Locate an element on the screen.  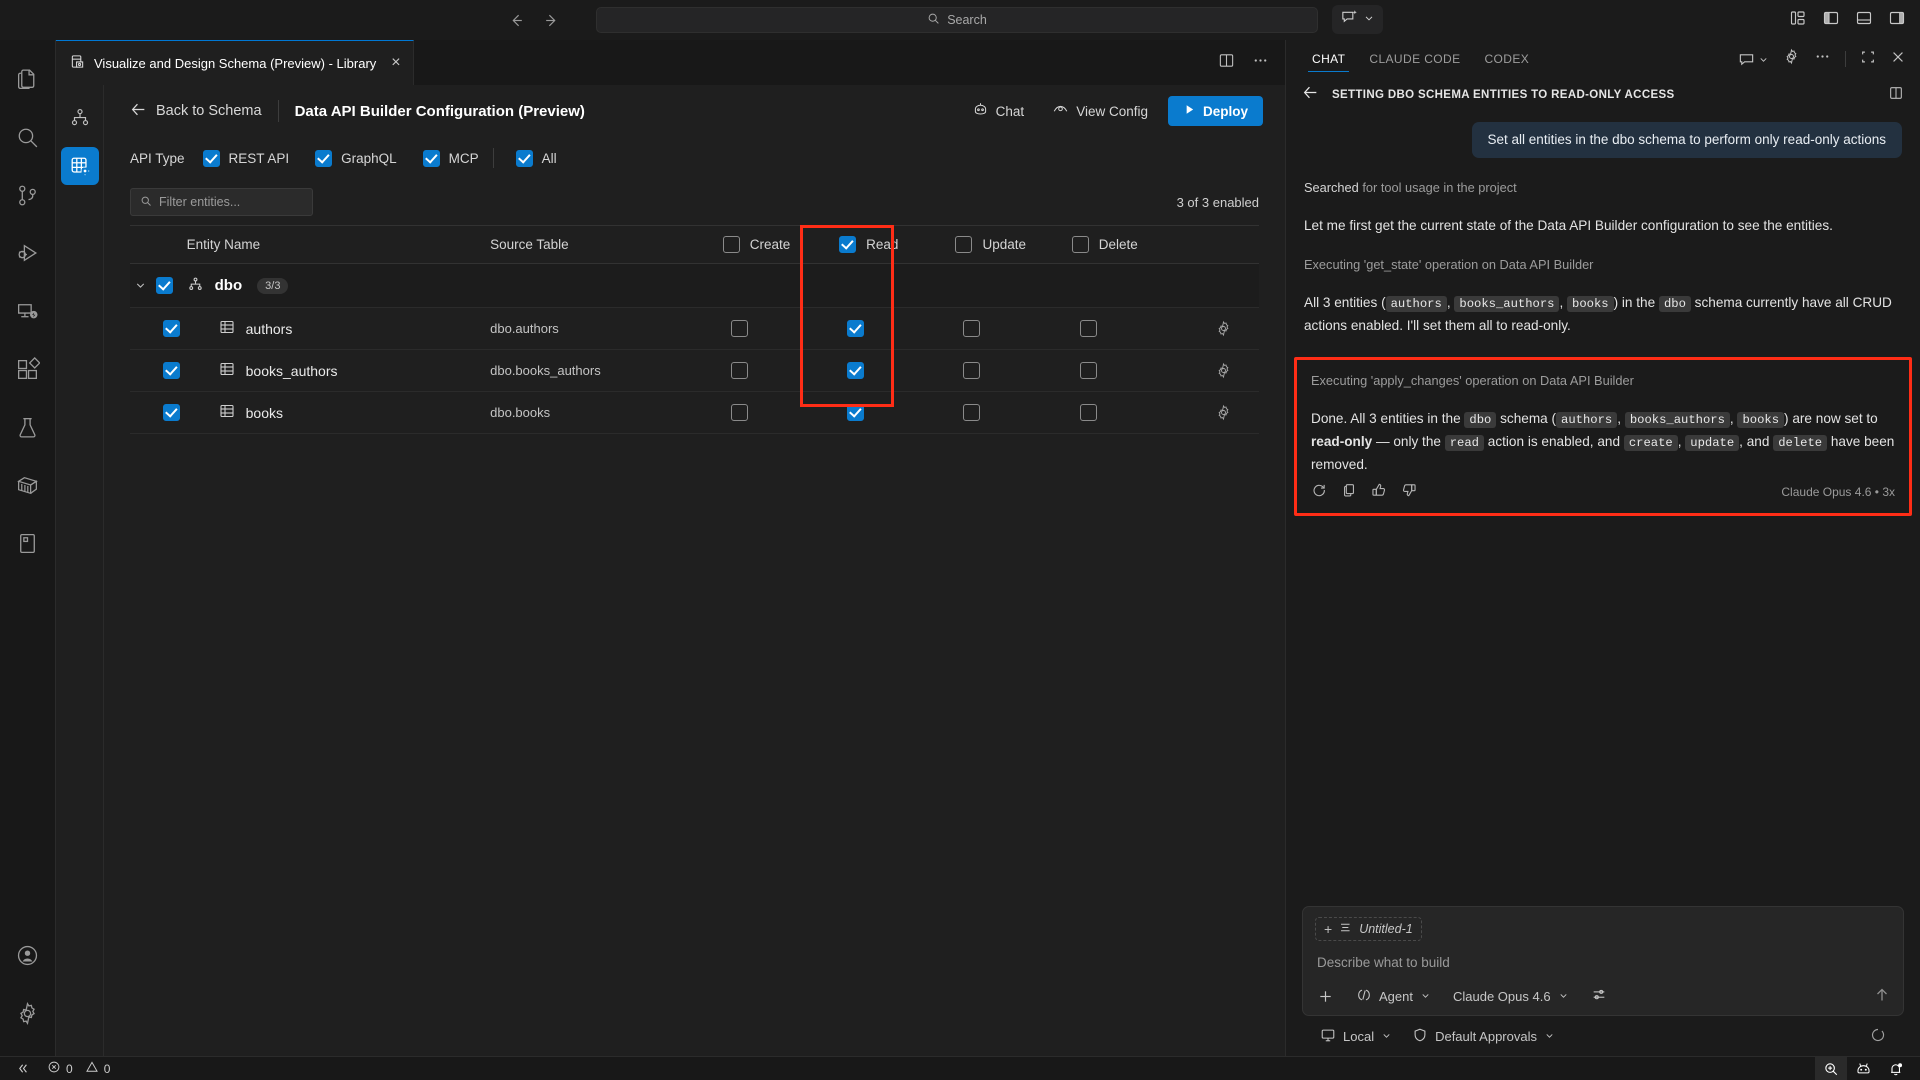
approvals-selector: Default Approvals is located at coordinates (1493, 1036).